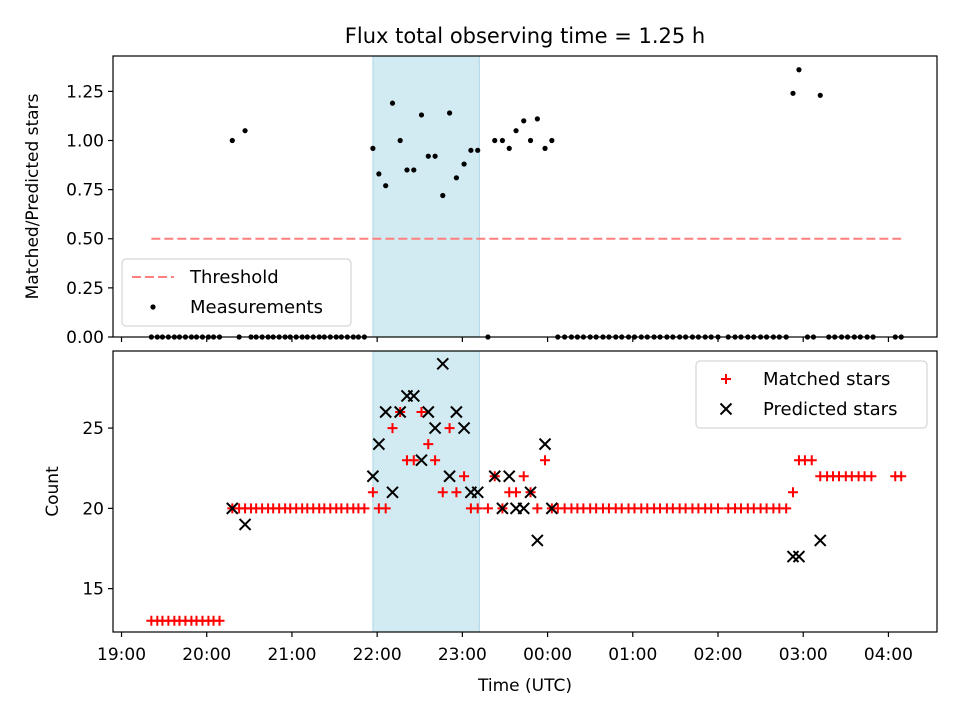 The image size is (960, 720). What do you see at coordinates (85, 191) in the screenshot?
I see `y-tick-label: 0.75` at bounding box center [85, 191].